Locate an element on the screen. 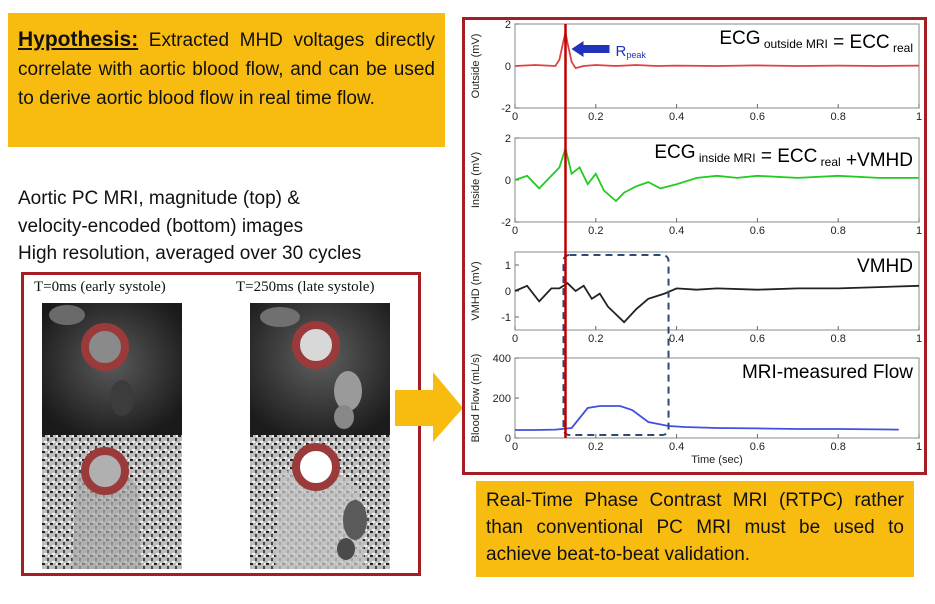 This screenshot has width=935, height=604. chart-annotation: ECG outside MRI = ECC real is located at coordinates (816, 41).